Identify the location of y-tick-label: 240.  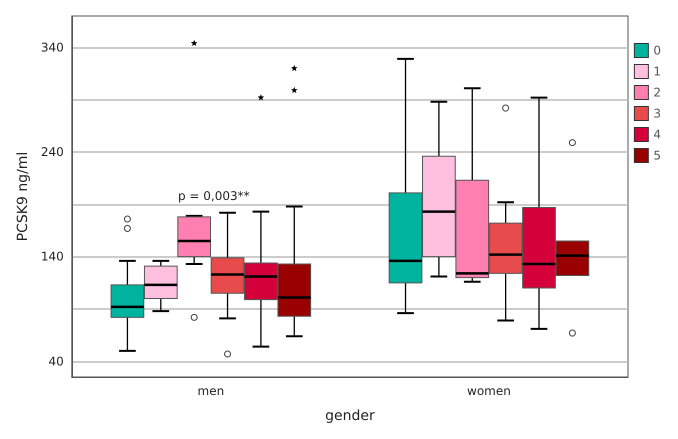
(52, 152).